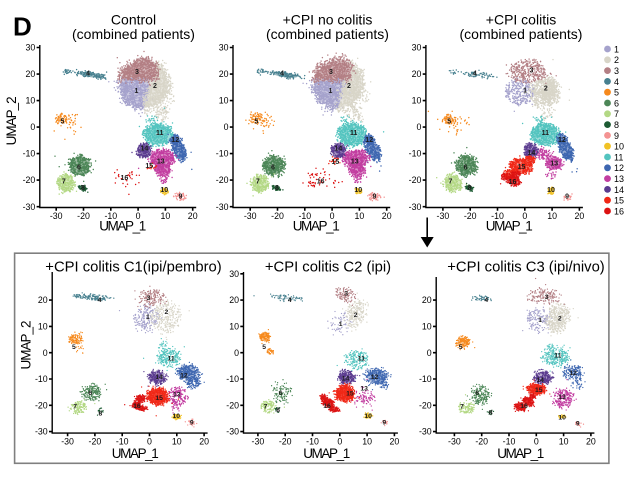 The width and height of the screenshot is (641, 484). What do you see at coordinates (11, 121) in the screenshot?
I see `svg-text: UMAP_2` at bounding box center [11, 121].